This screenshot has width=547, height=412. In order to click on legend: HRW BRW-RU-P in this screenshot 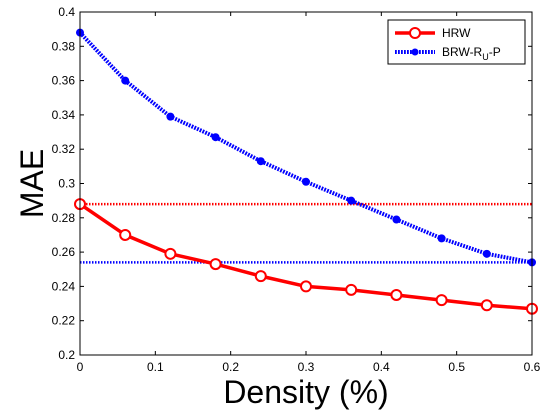, I will do `click(456, 42)`.